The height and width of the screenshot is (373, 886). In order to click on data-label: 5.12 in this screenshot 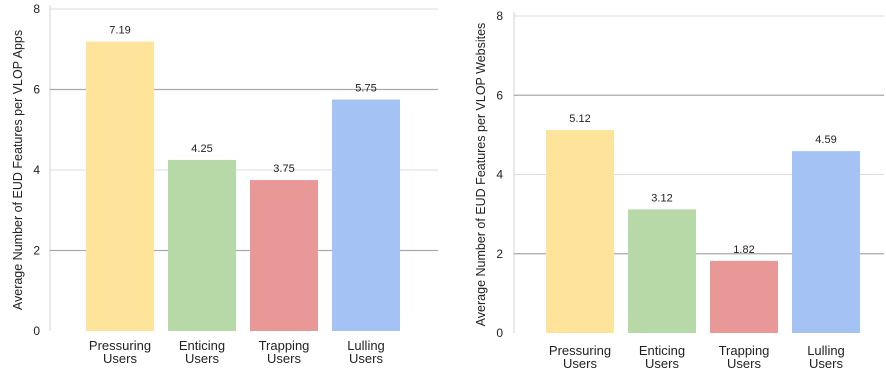, I will do `click(579, 119)`.